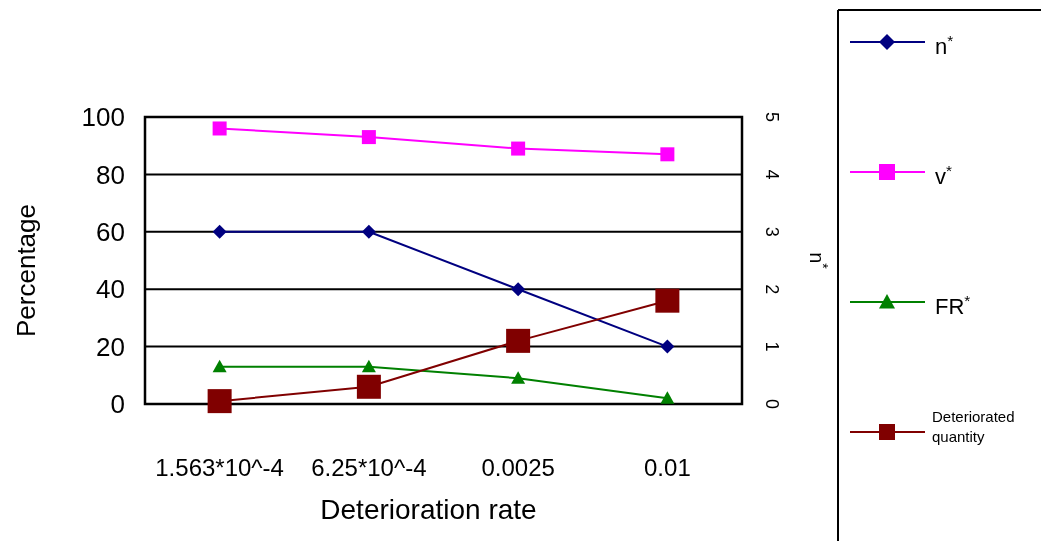  I want to click on legend-label: Deteriorated quantity, so click(973, 426).